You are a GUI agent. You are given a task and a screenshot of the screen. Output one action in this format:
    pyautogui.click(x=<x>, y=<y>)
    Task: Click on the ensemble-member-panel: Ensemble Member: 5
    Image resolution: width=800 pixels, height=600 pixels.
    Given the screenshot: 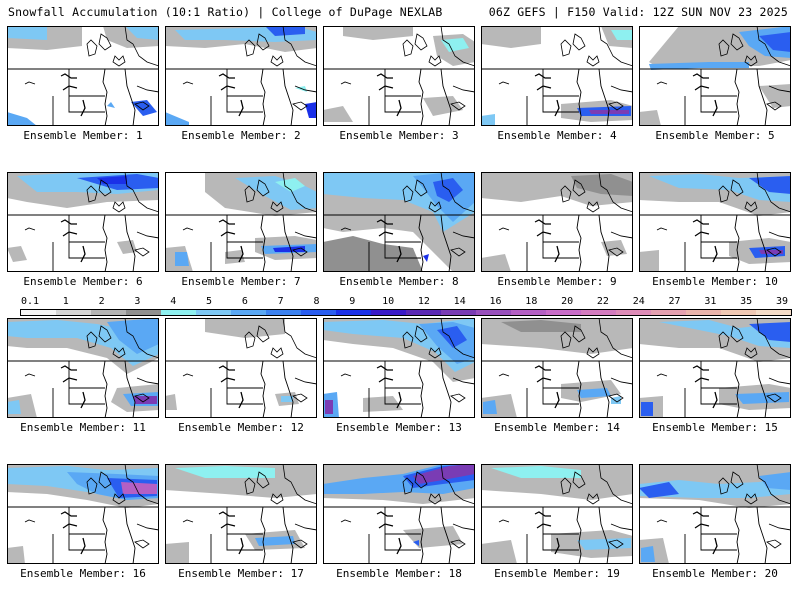 What is the action you would take?
    pyautogui.click(x=715, y=86)
    